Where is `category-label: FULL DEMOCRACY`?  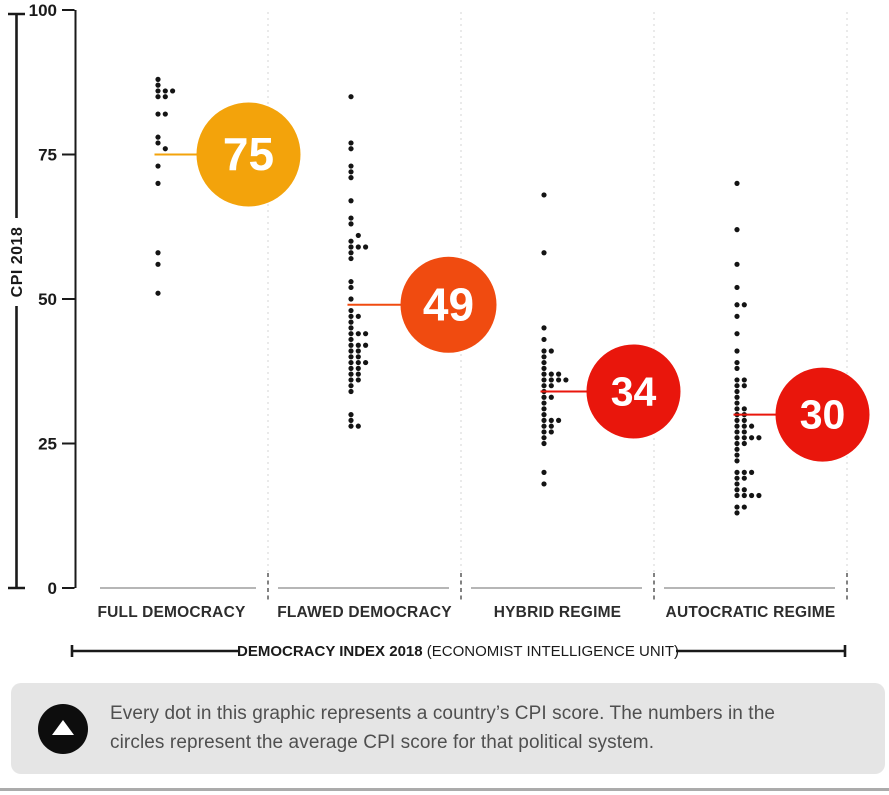 category-label: FULL DEMOCRACY is located at coordinates (171, 612).